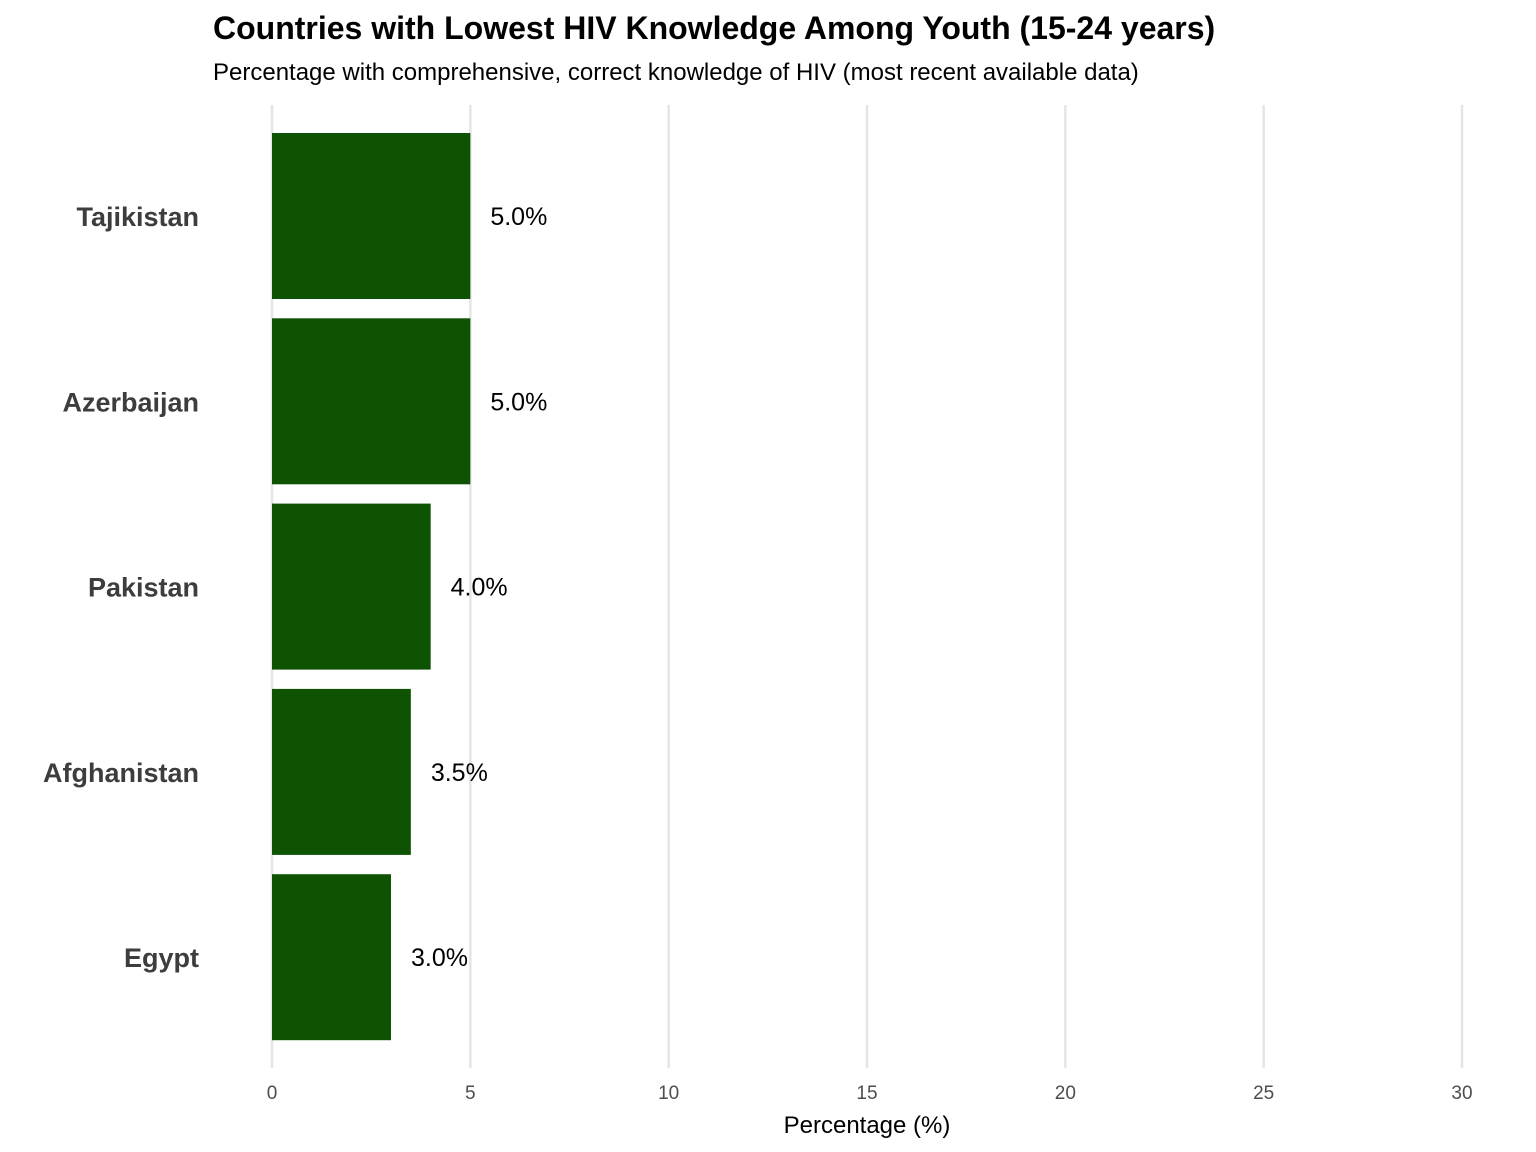 Image resolution: width=1536 pixels, height=1152 pixels. Describe the element at coordinates (121, 773) in the screenshot. I see `category-label: Afghanistan` at that location.